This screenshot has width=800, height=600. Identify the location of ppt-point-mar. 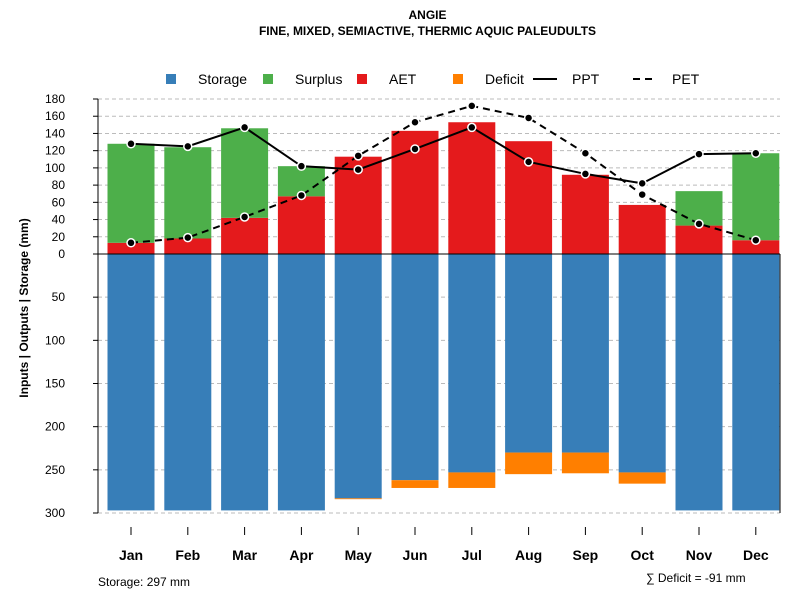
(244, 127).